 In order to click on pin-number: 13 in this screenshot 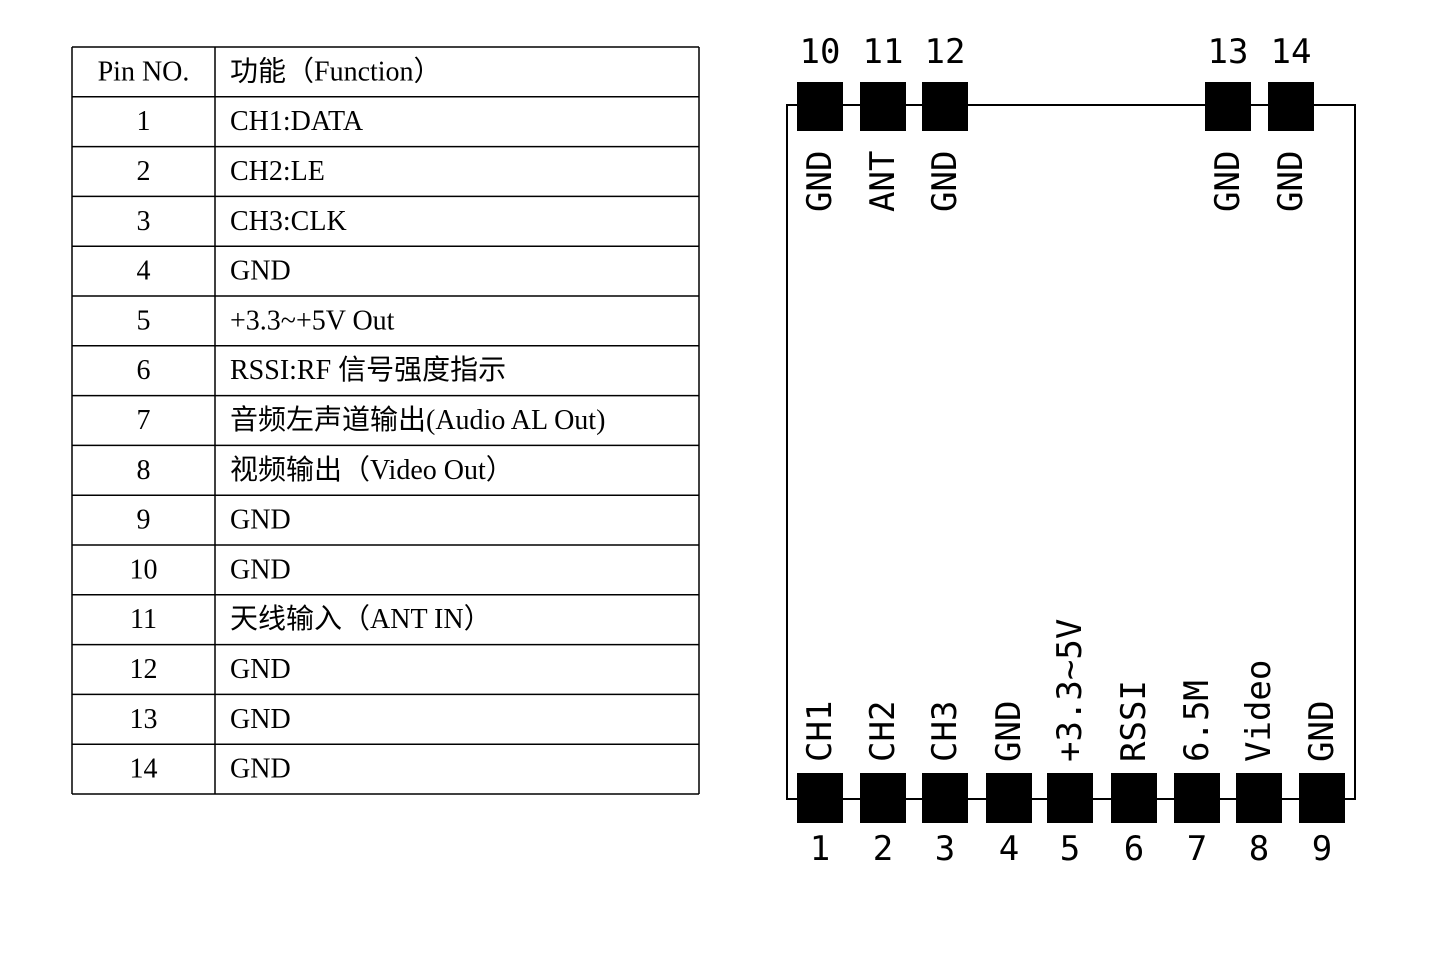, I will do `click(1228, 52)`.